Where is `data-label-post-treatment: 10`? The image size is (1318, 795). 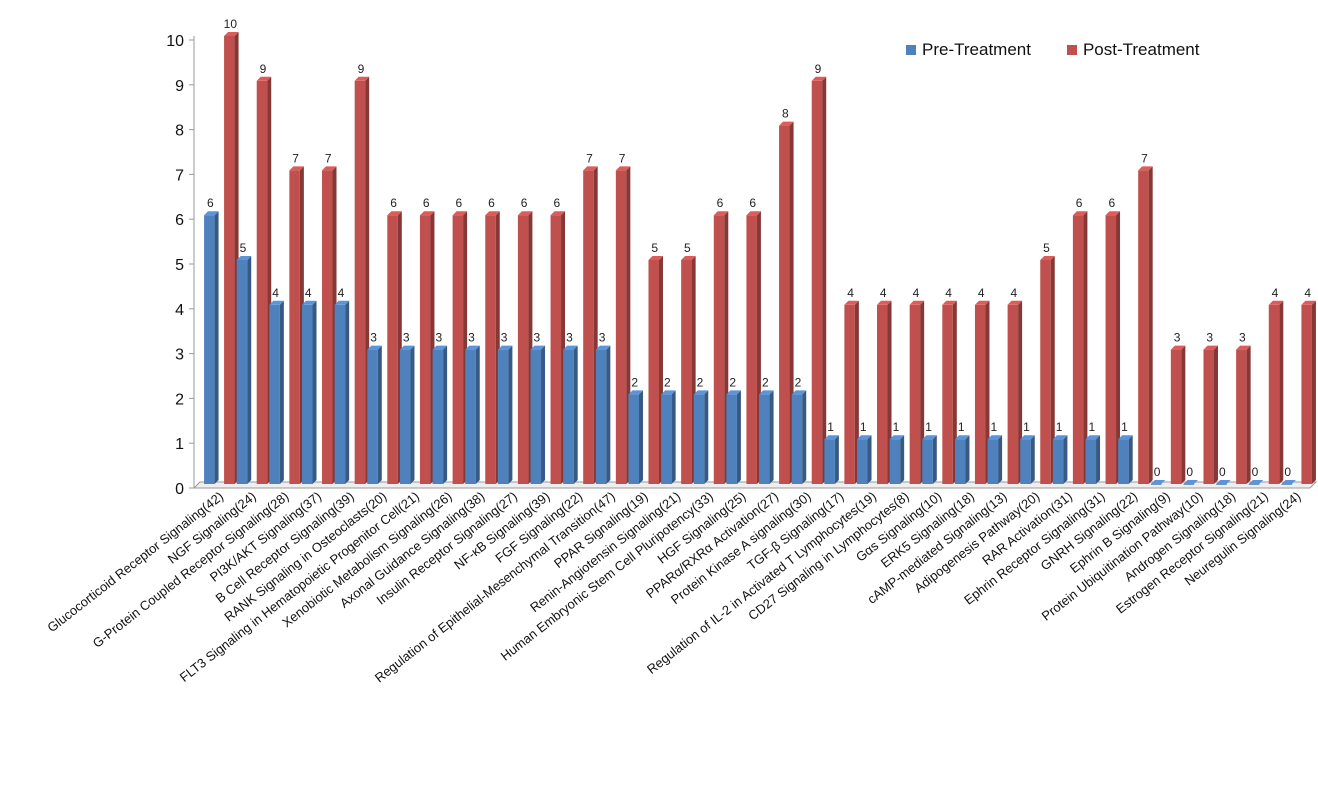 data-label-post-treatment: 10 is located at coordinates (231, 24).